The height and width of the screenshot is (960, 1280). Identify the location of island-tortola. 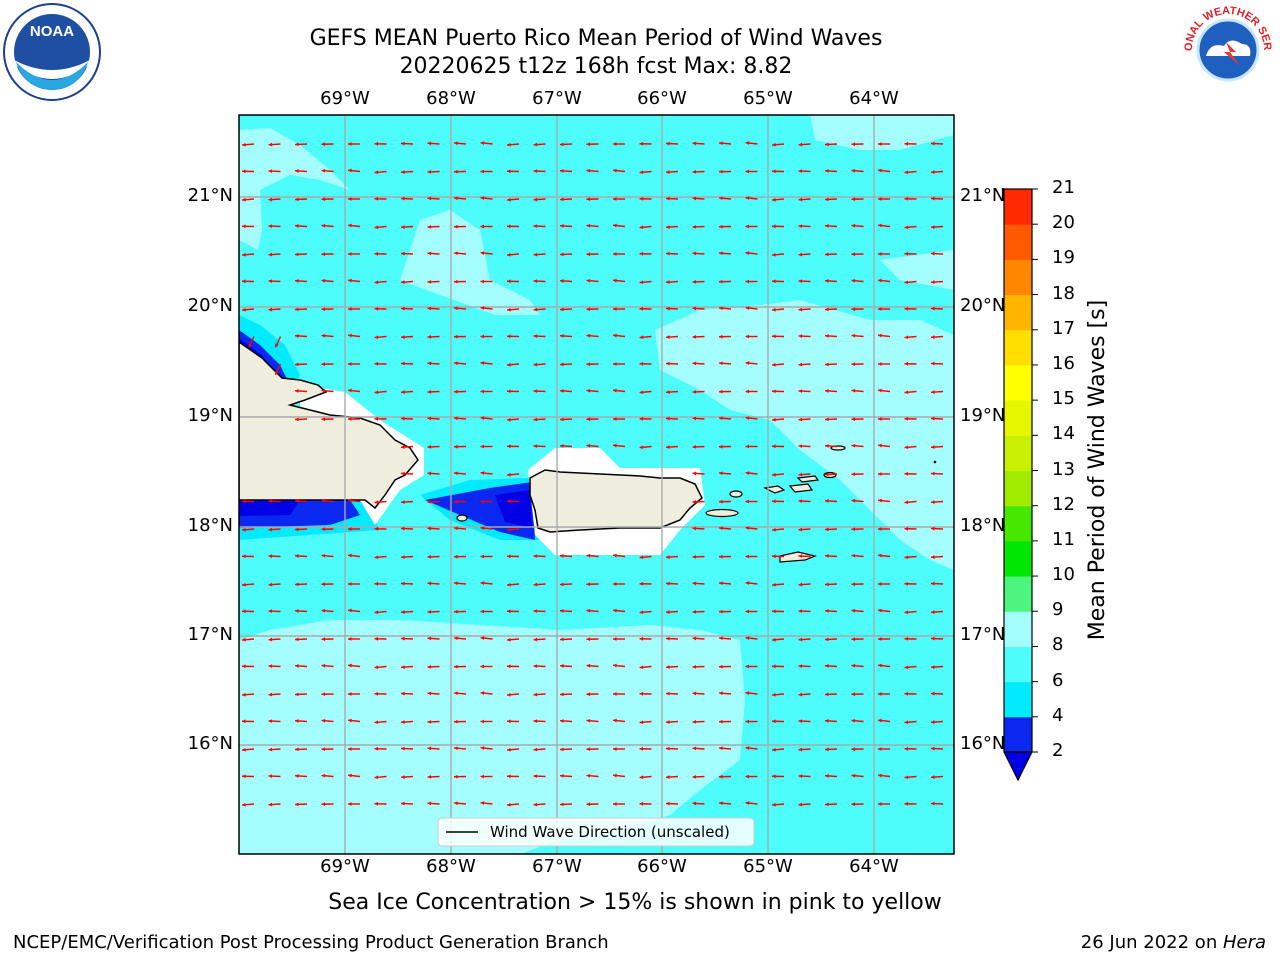
(808, 479).